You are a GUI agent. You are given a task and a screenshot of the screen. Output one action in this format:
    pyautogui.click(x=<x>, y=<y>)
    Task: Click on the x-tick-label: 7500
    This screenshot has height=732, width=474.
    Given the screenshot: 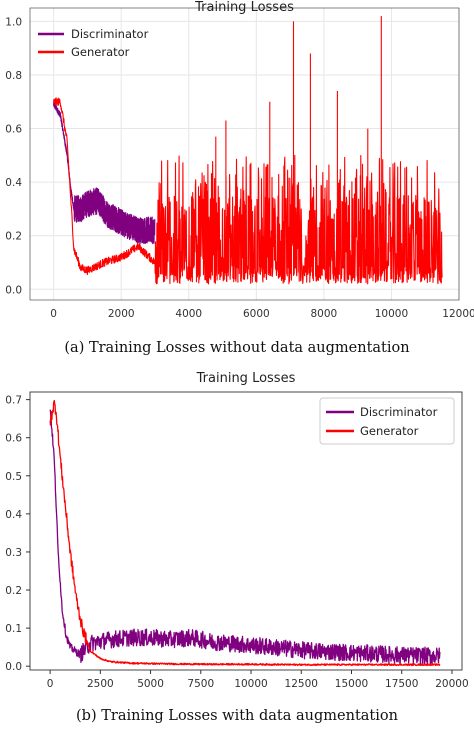 What is the action you would take?
    pyautogui.click(x=200, y=684)
    